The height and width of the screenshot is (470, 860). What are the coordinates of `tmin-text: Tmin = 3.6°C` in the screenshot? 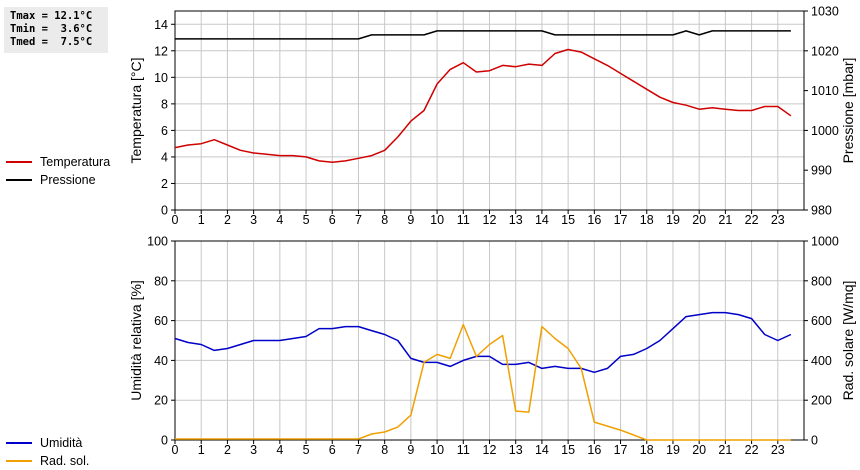 It's located at (51, 29).